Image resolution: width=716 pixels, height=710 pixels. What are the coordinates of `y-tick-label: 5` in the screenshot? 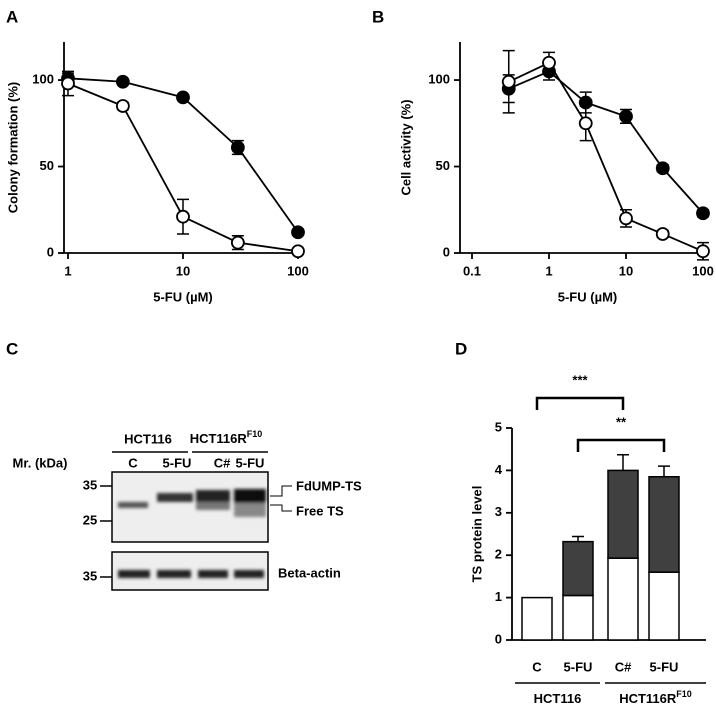 It's located at (498, 426).